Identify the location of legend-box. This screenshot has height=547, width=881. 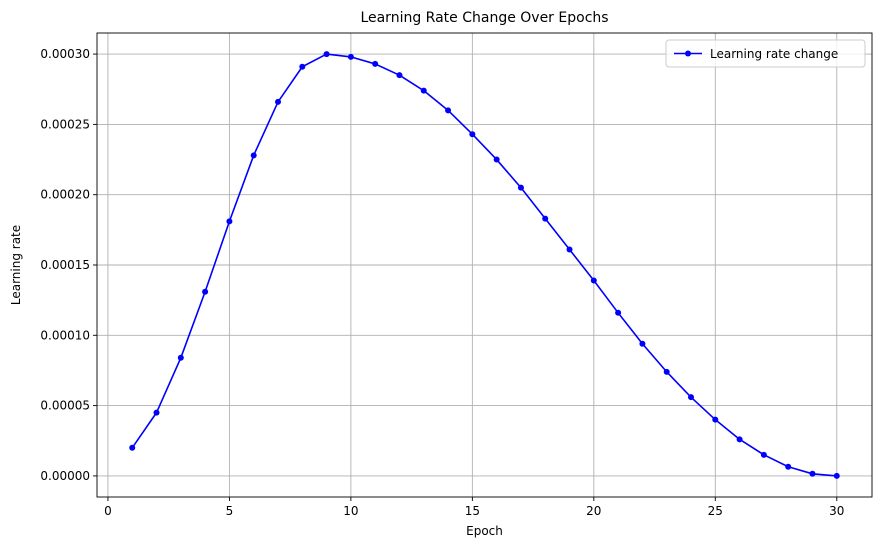
(765, 53).